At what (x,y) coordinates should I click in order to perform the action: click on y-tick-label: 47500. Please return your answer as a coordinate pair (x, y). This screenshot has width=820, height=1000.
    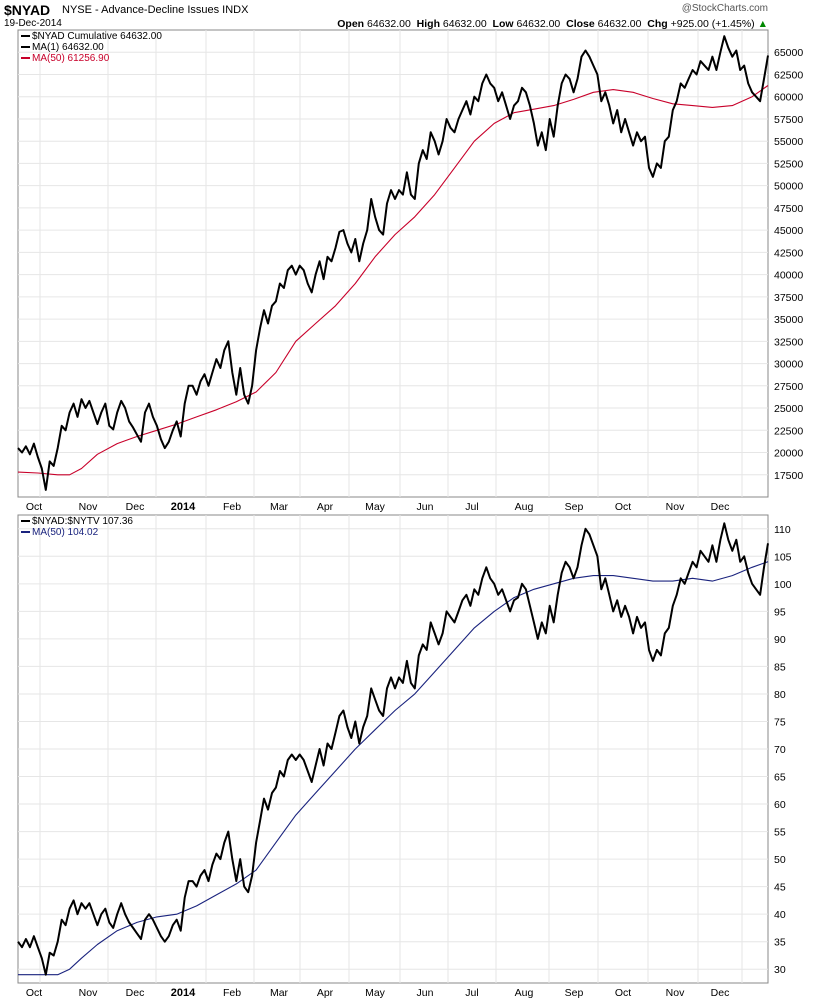
    Looking at the image, I should click on (788, 209).